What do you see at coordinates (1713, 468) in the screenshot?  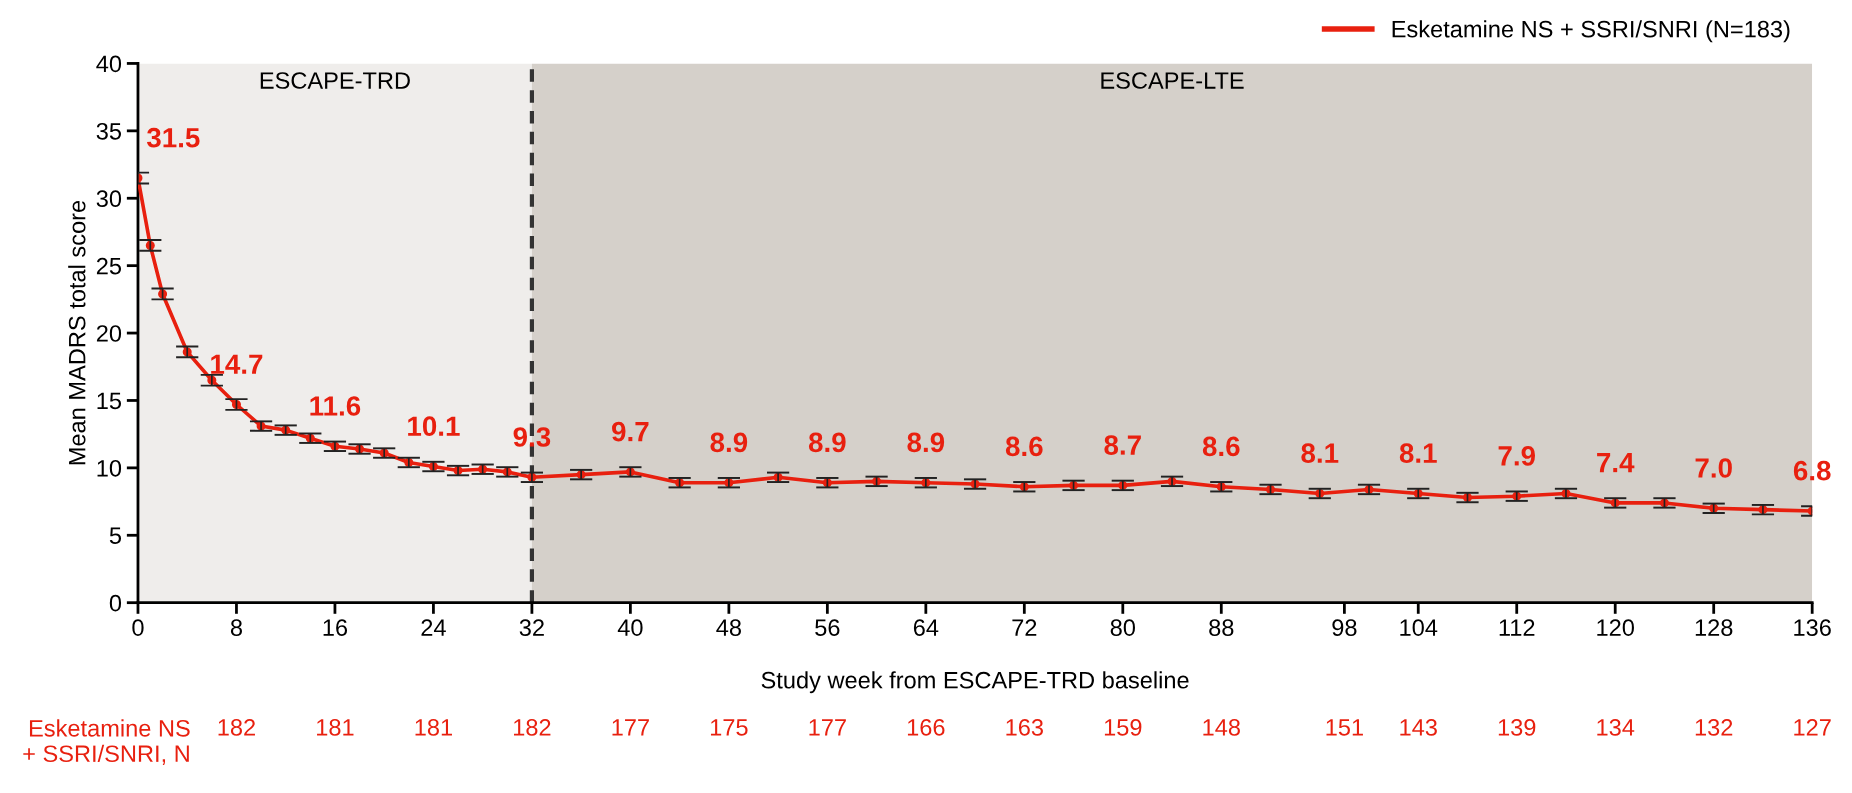 I see `data-label: 7.0` at bounding box center [1713, 468].